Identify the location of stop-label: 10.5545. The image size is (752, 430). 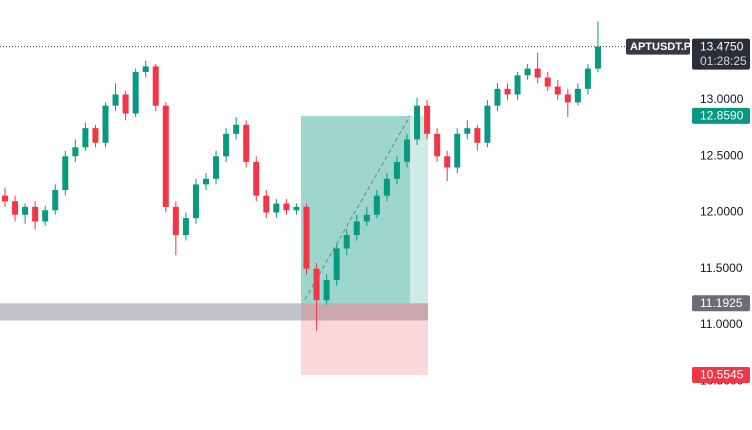
(722, 375).